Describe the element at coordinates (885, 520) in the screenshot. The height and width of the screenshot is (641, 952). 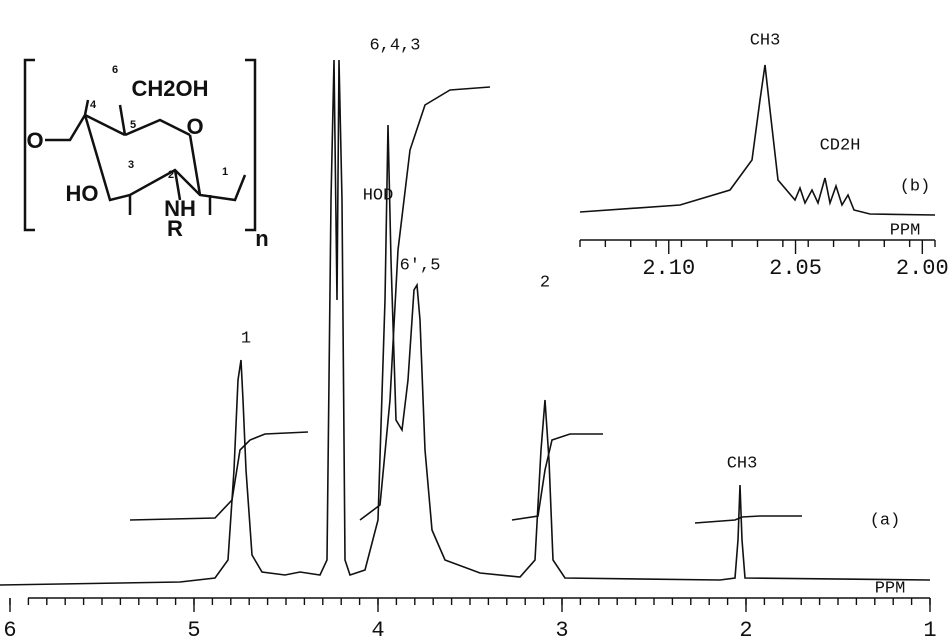
I see `panel-label: (a)` at that location.